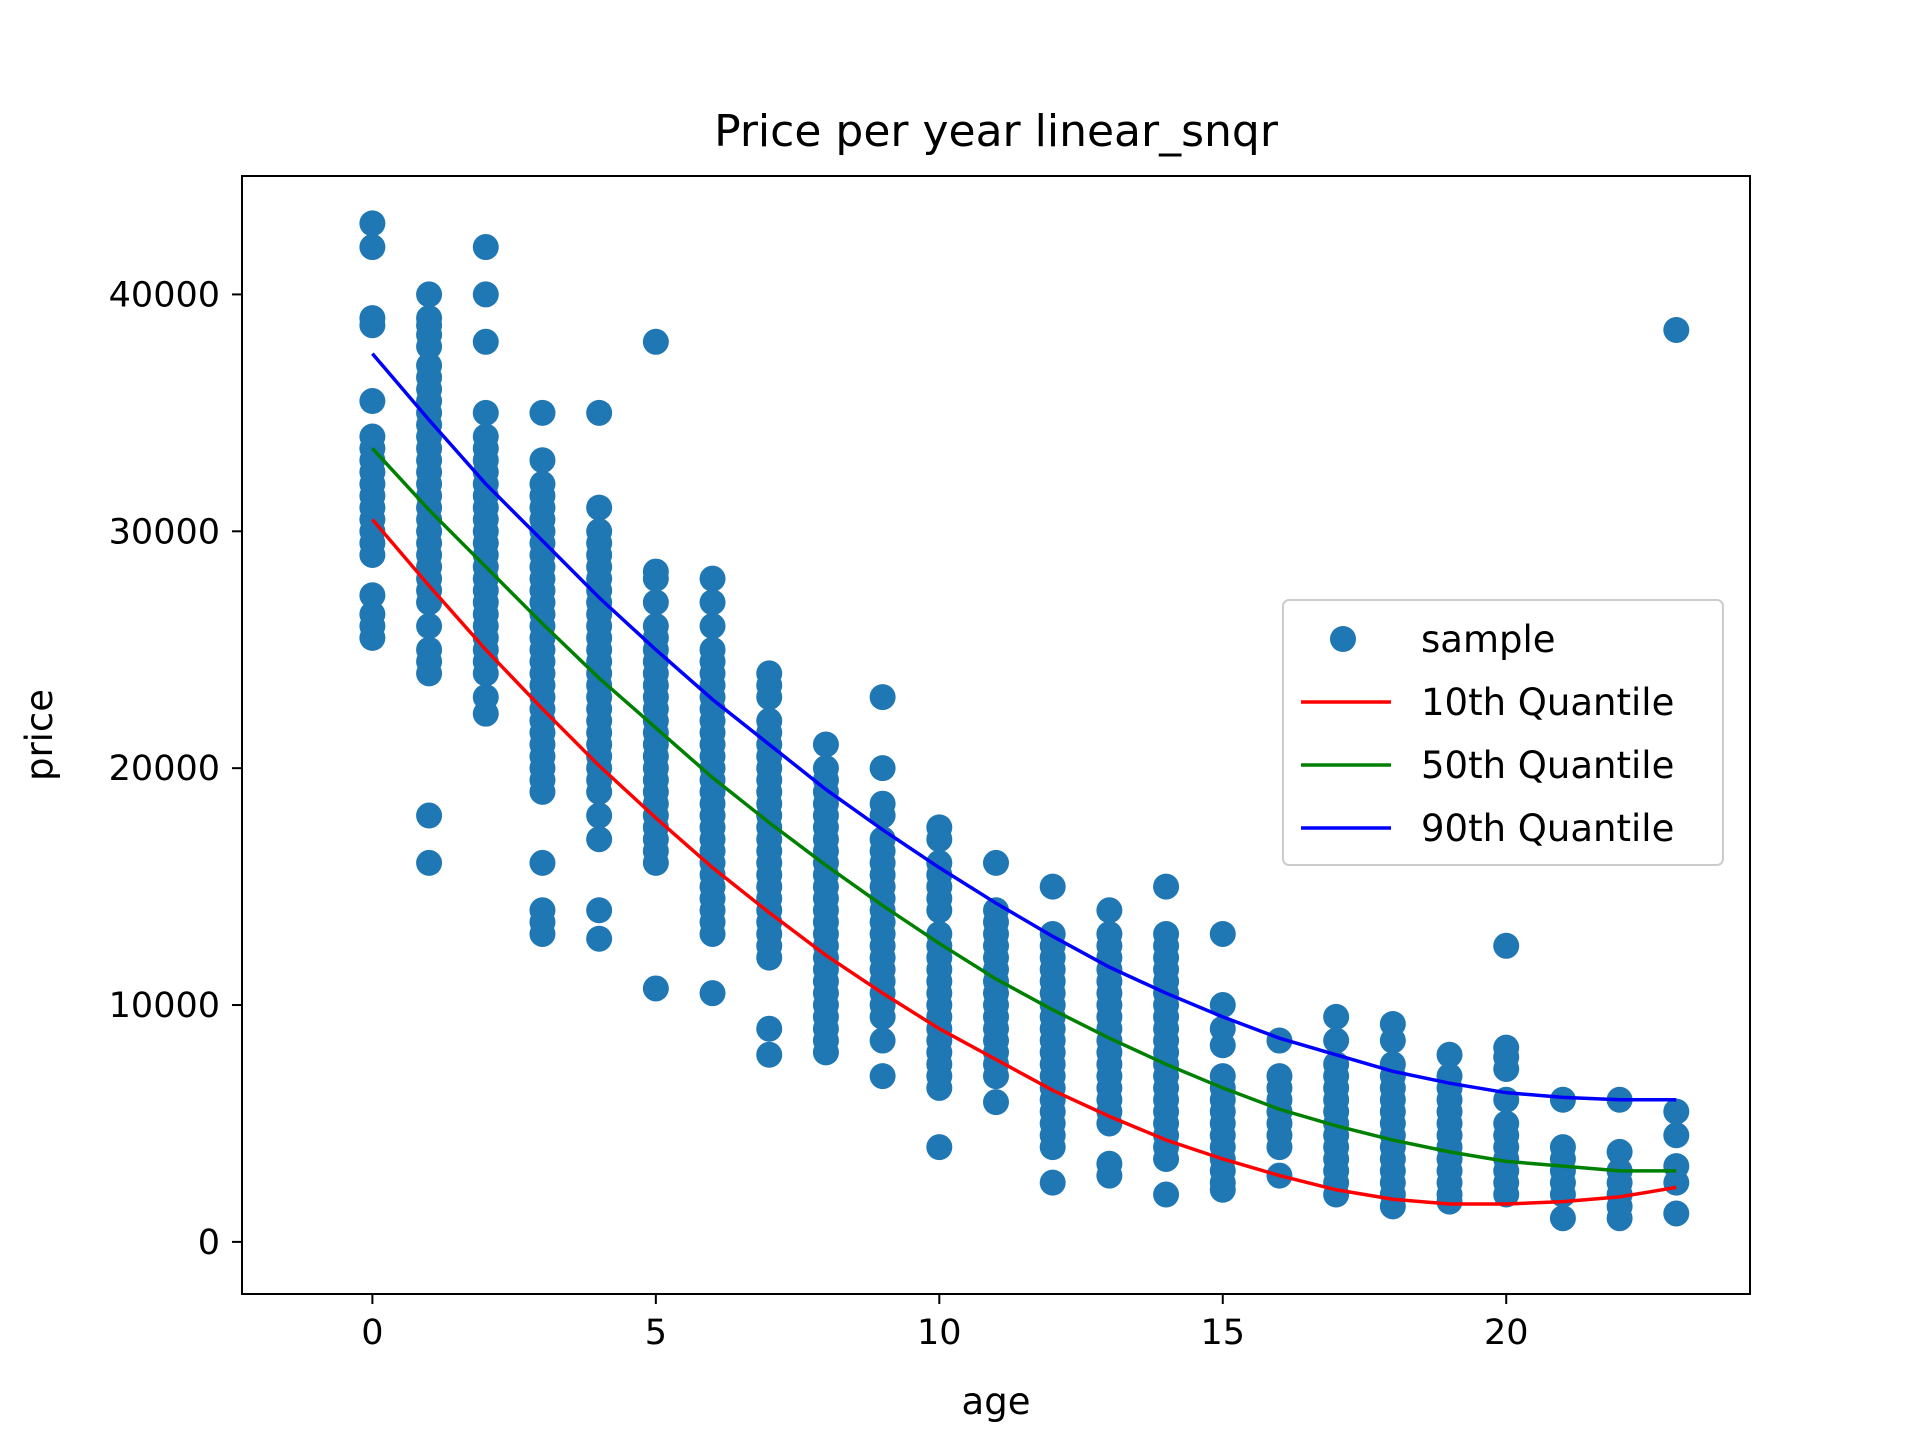  I want to click on x-tick-label: 15, so click(1222, 1333).